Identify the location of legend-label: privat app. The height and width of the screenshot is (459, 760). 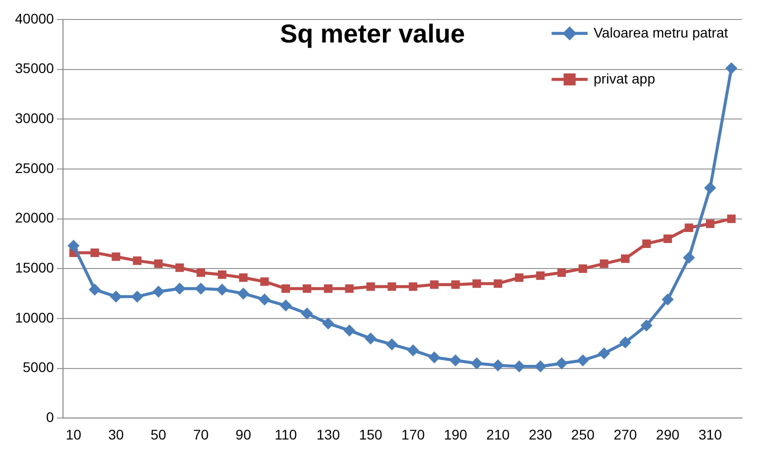
(625, 78).